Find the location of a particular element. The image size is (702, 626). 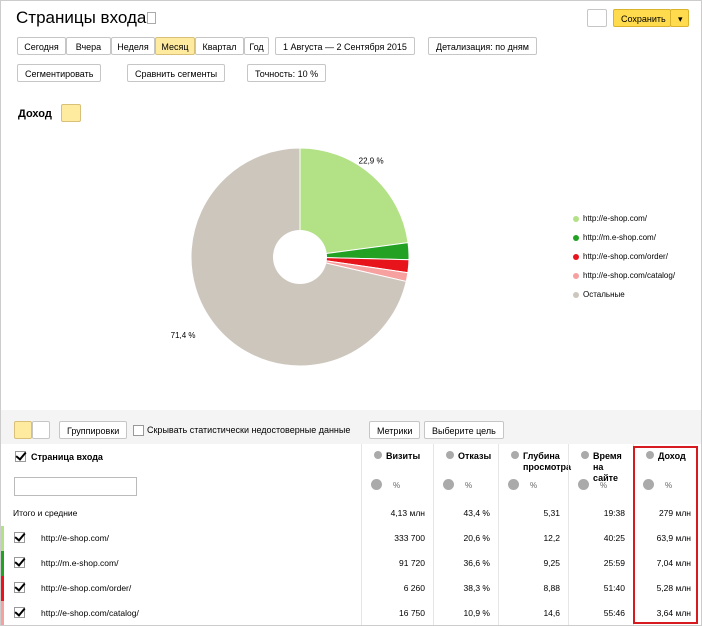

save-button: Сохранить is located at coordinates (642, 18).